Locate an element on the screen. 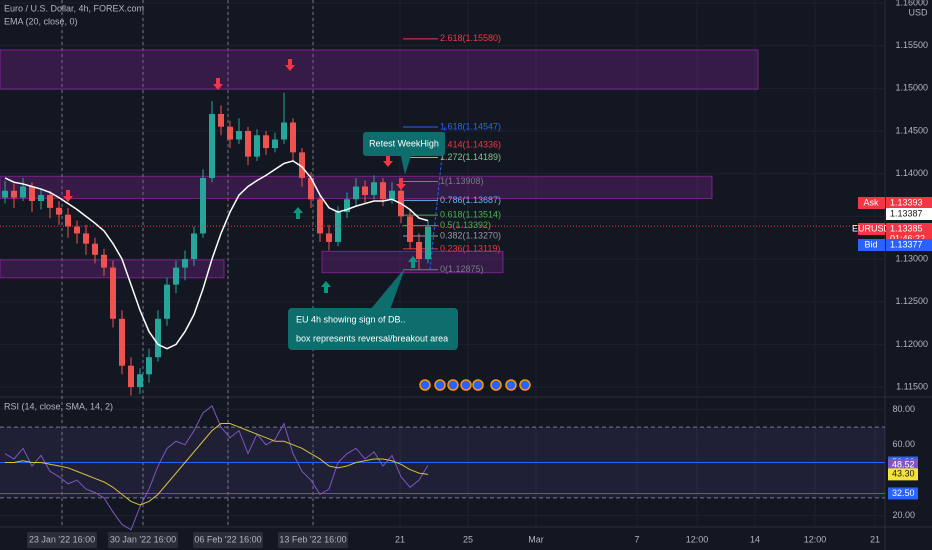 This screenshot has height=550, width=932. fib-label: 0(1.12875) is located at coordinates (462, 269).